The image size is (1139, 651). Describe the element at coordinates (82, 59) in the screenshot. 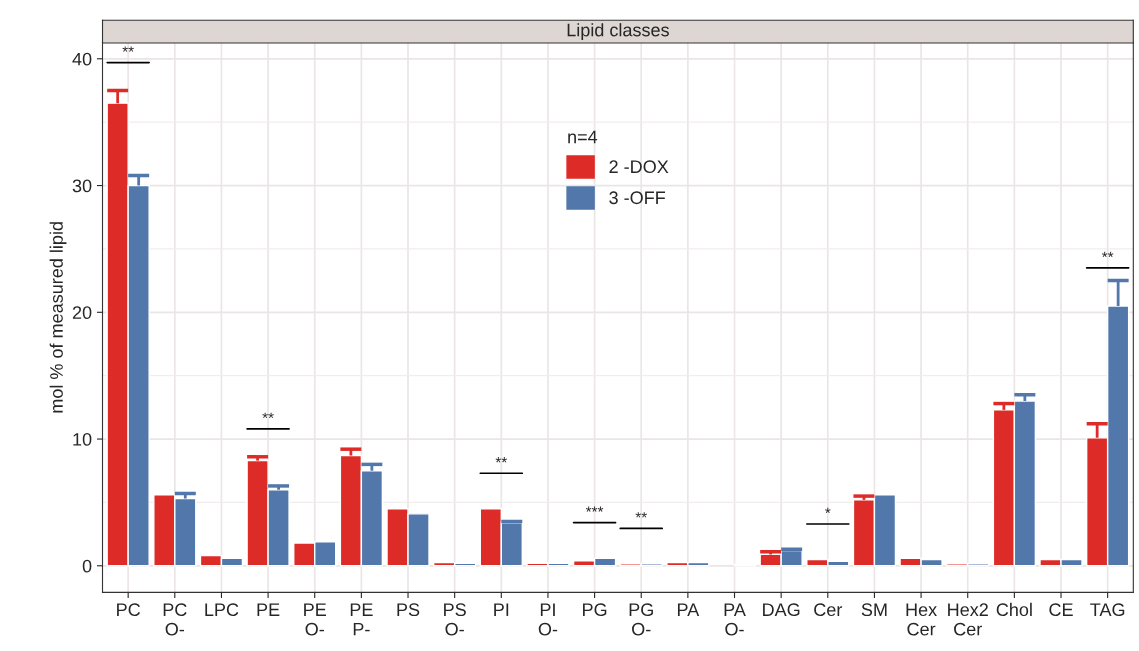

I see `y-tick-label: 40` at that location.